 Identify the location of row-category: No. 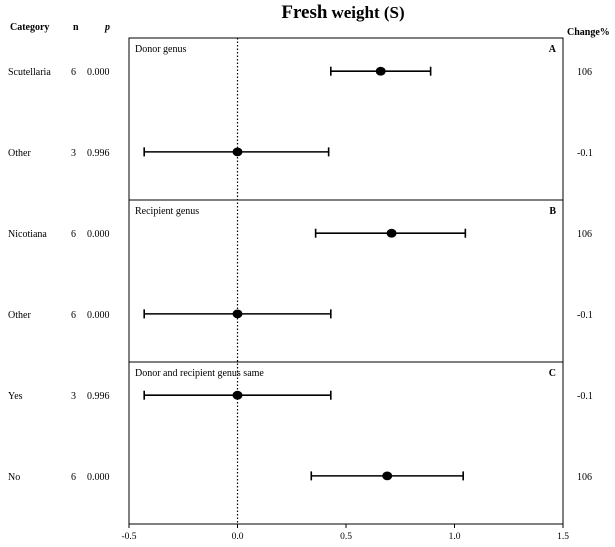
(14, 477).